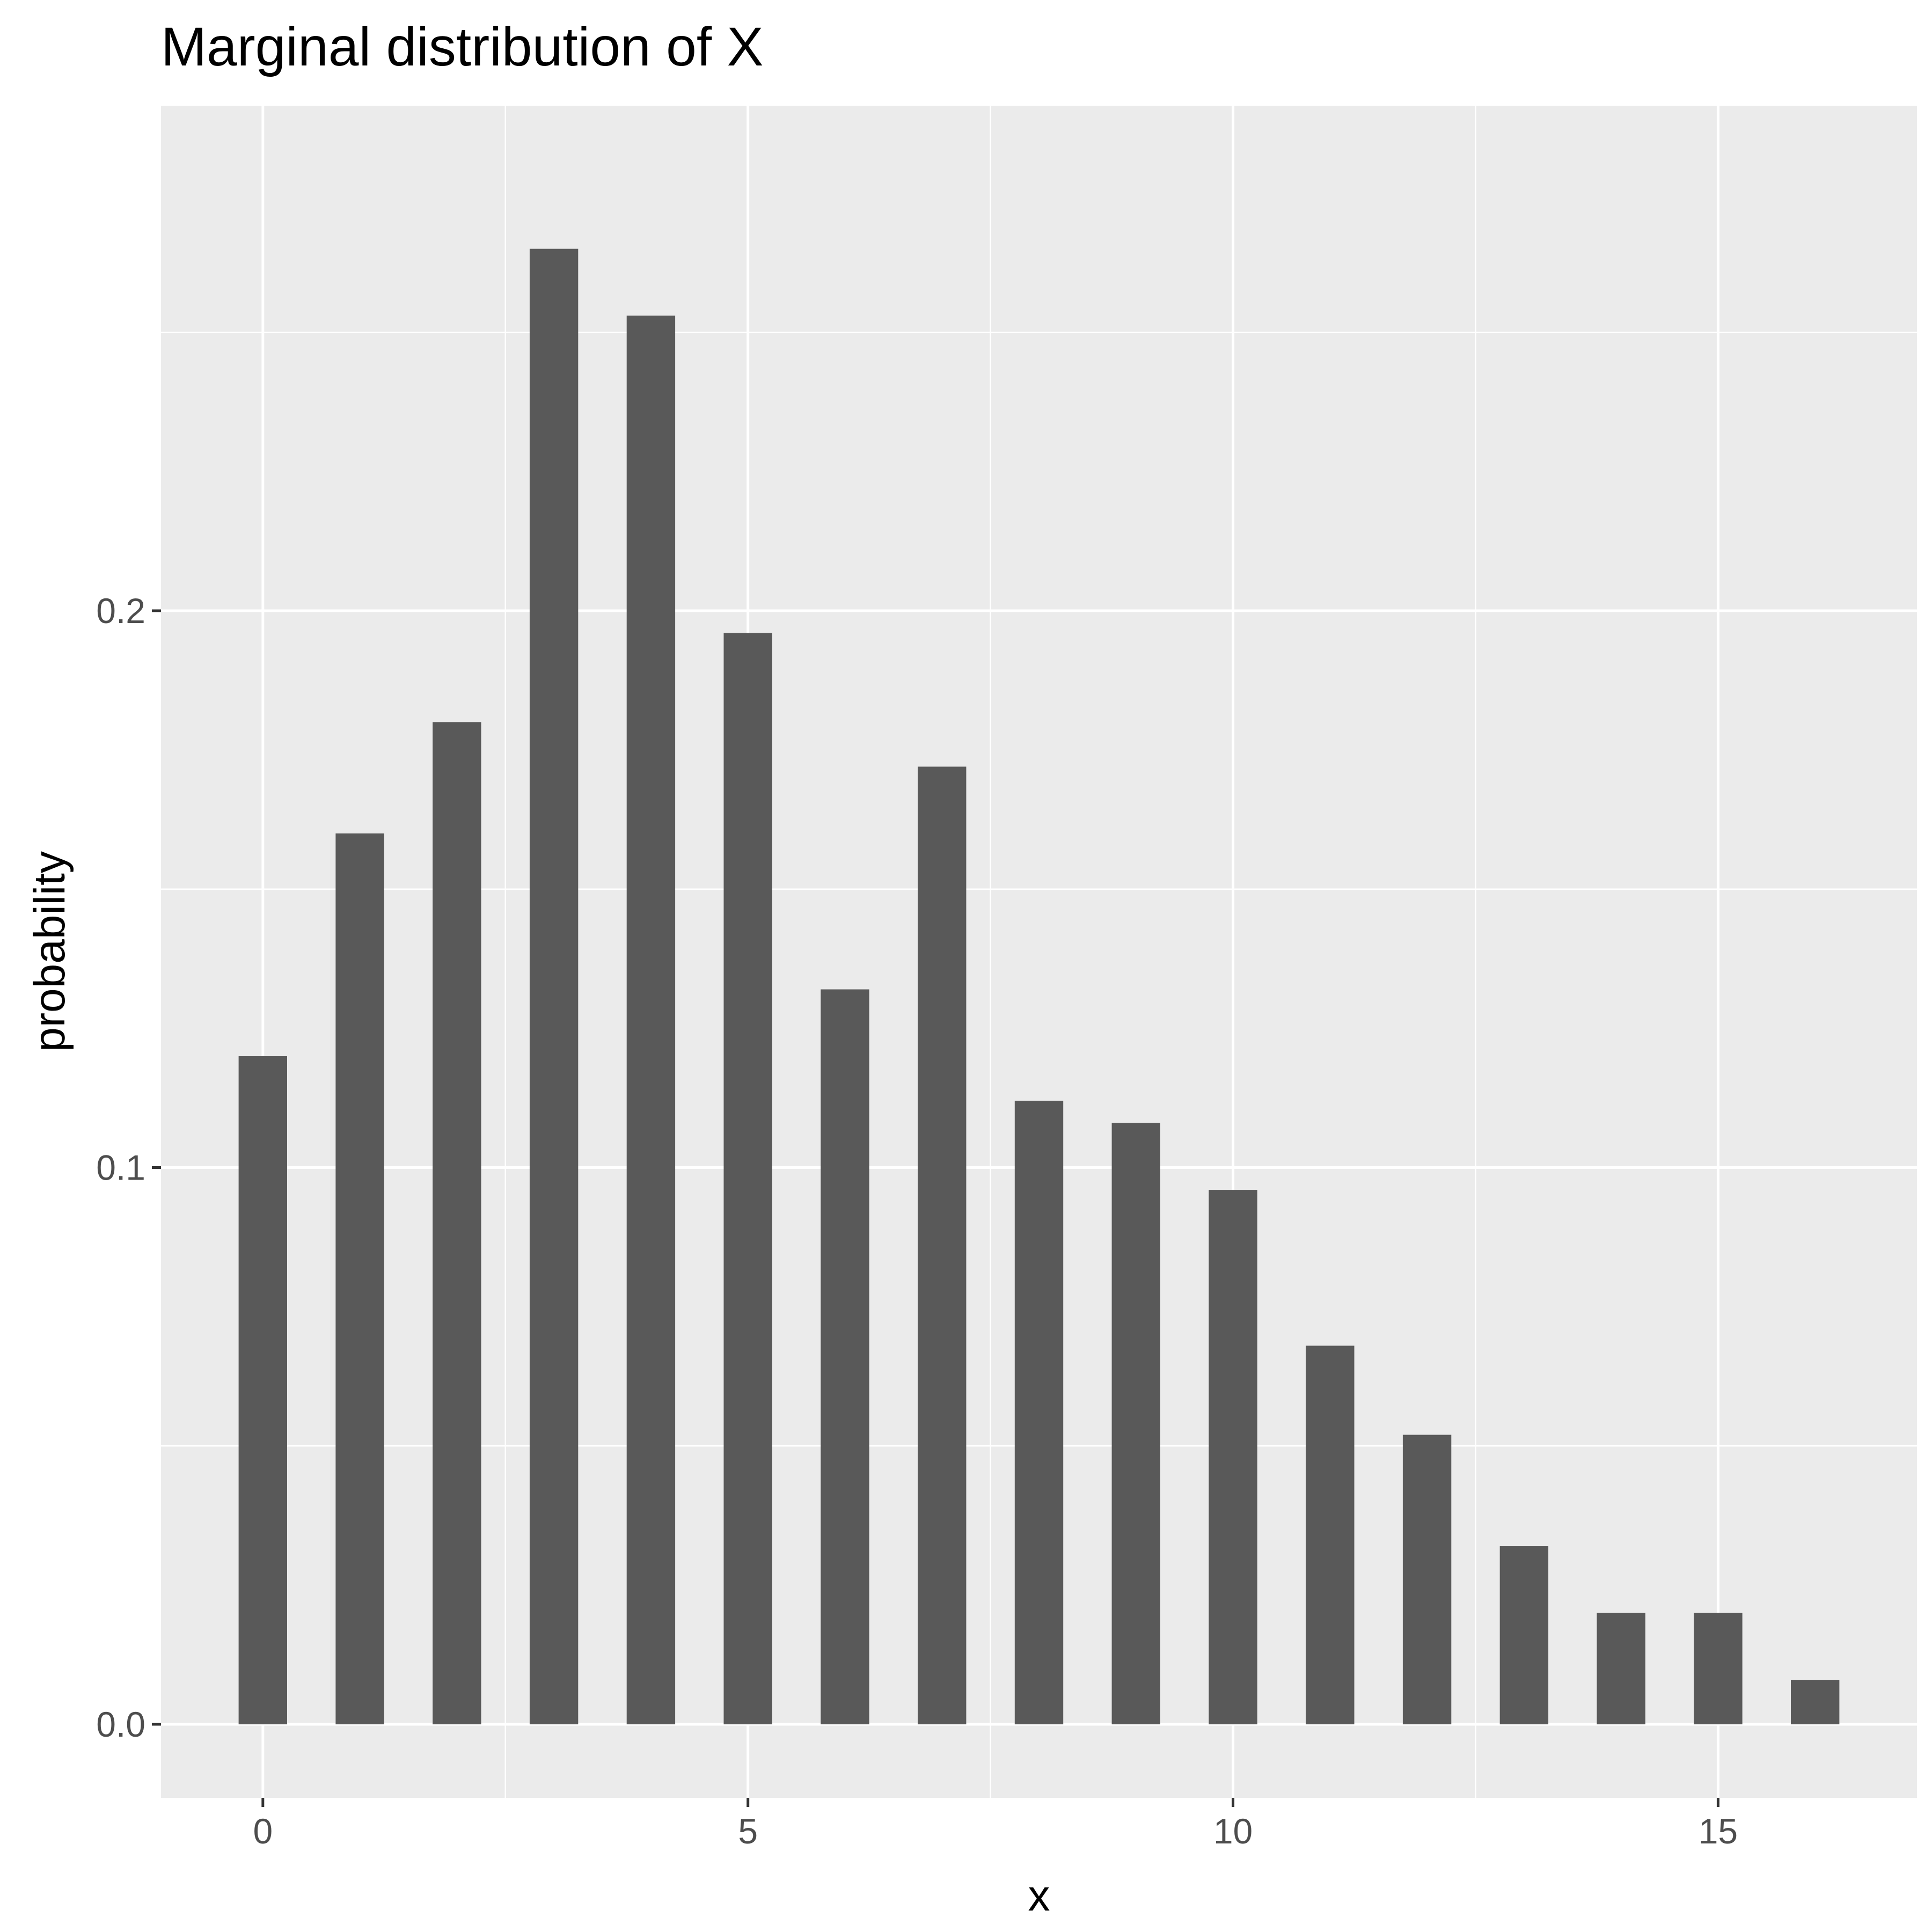 The image size is (1932, 1932). I want to click on x-tick-label: 15, so click(1718, 1831).